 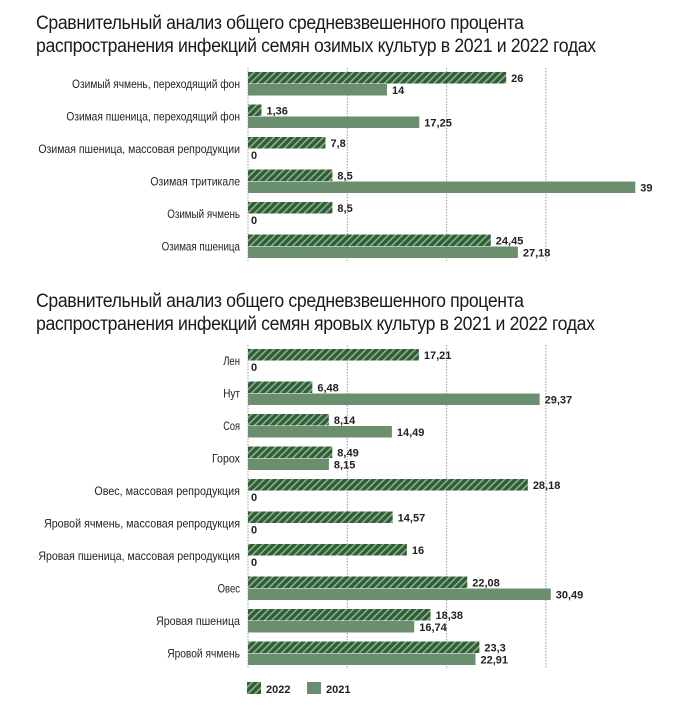 I want to click on category-label: Озимая пшеница, массовая репродукции, so click(x=139, y=149).